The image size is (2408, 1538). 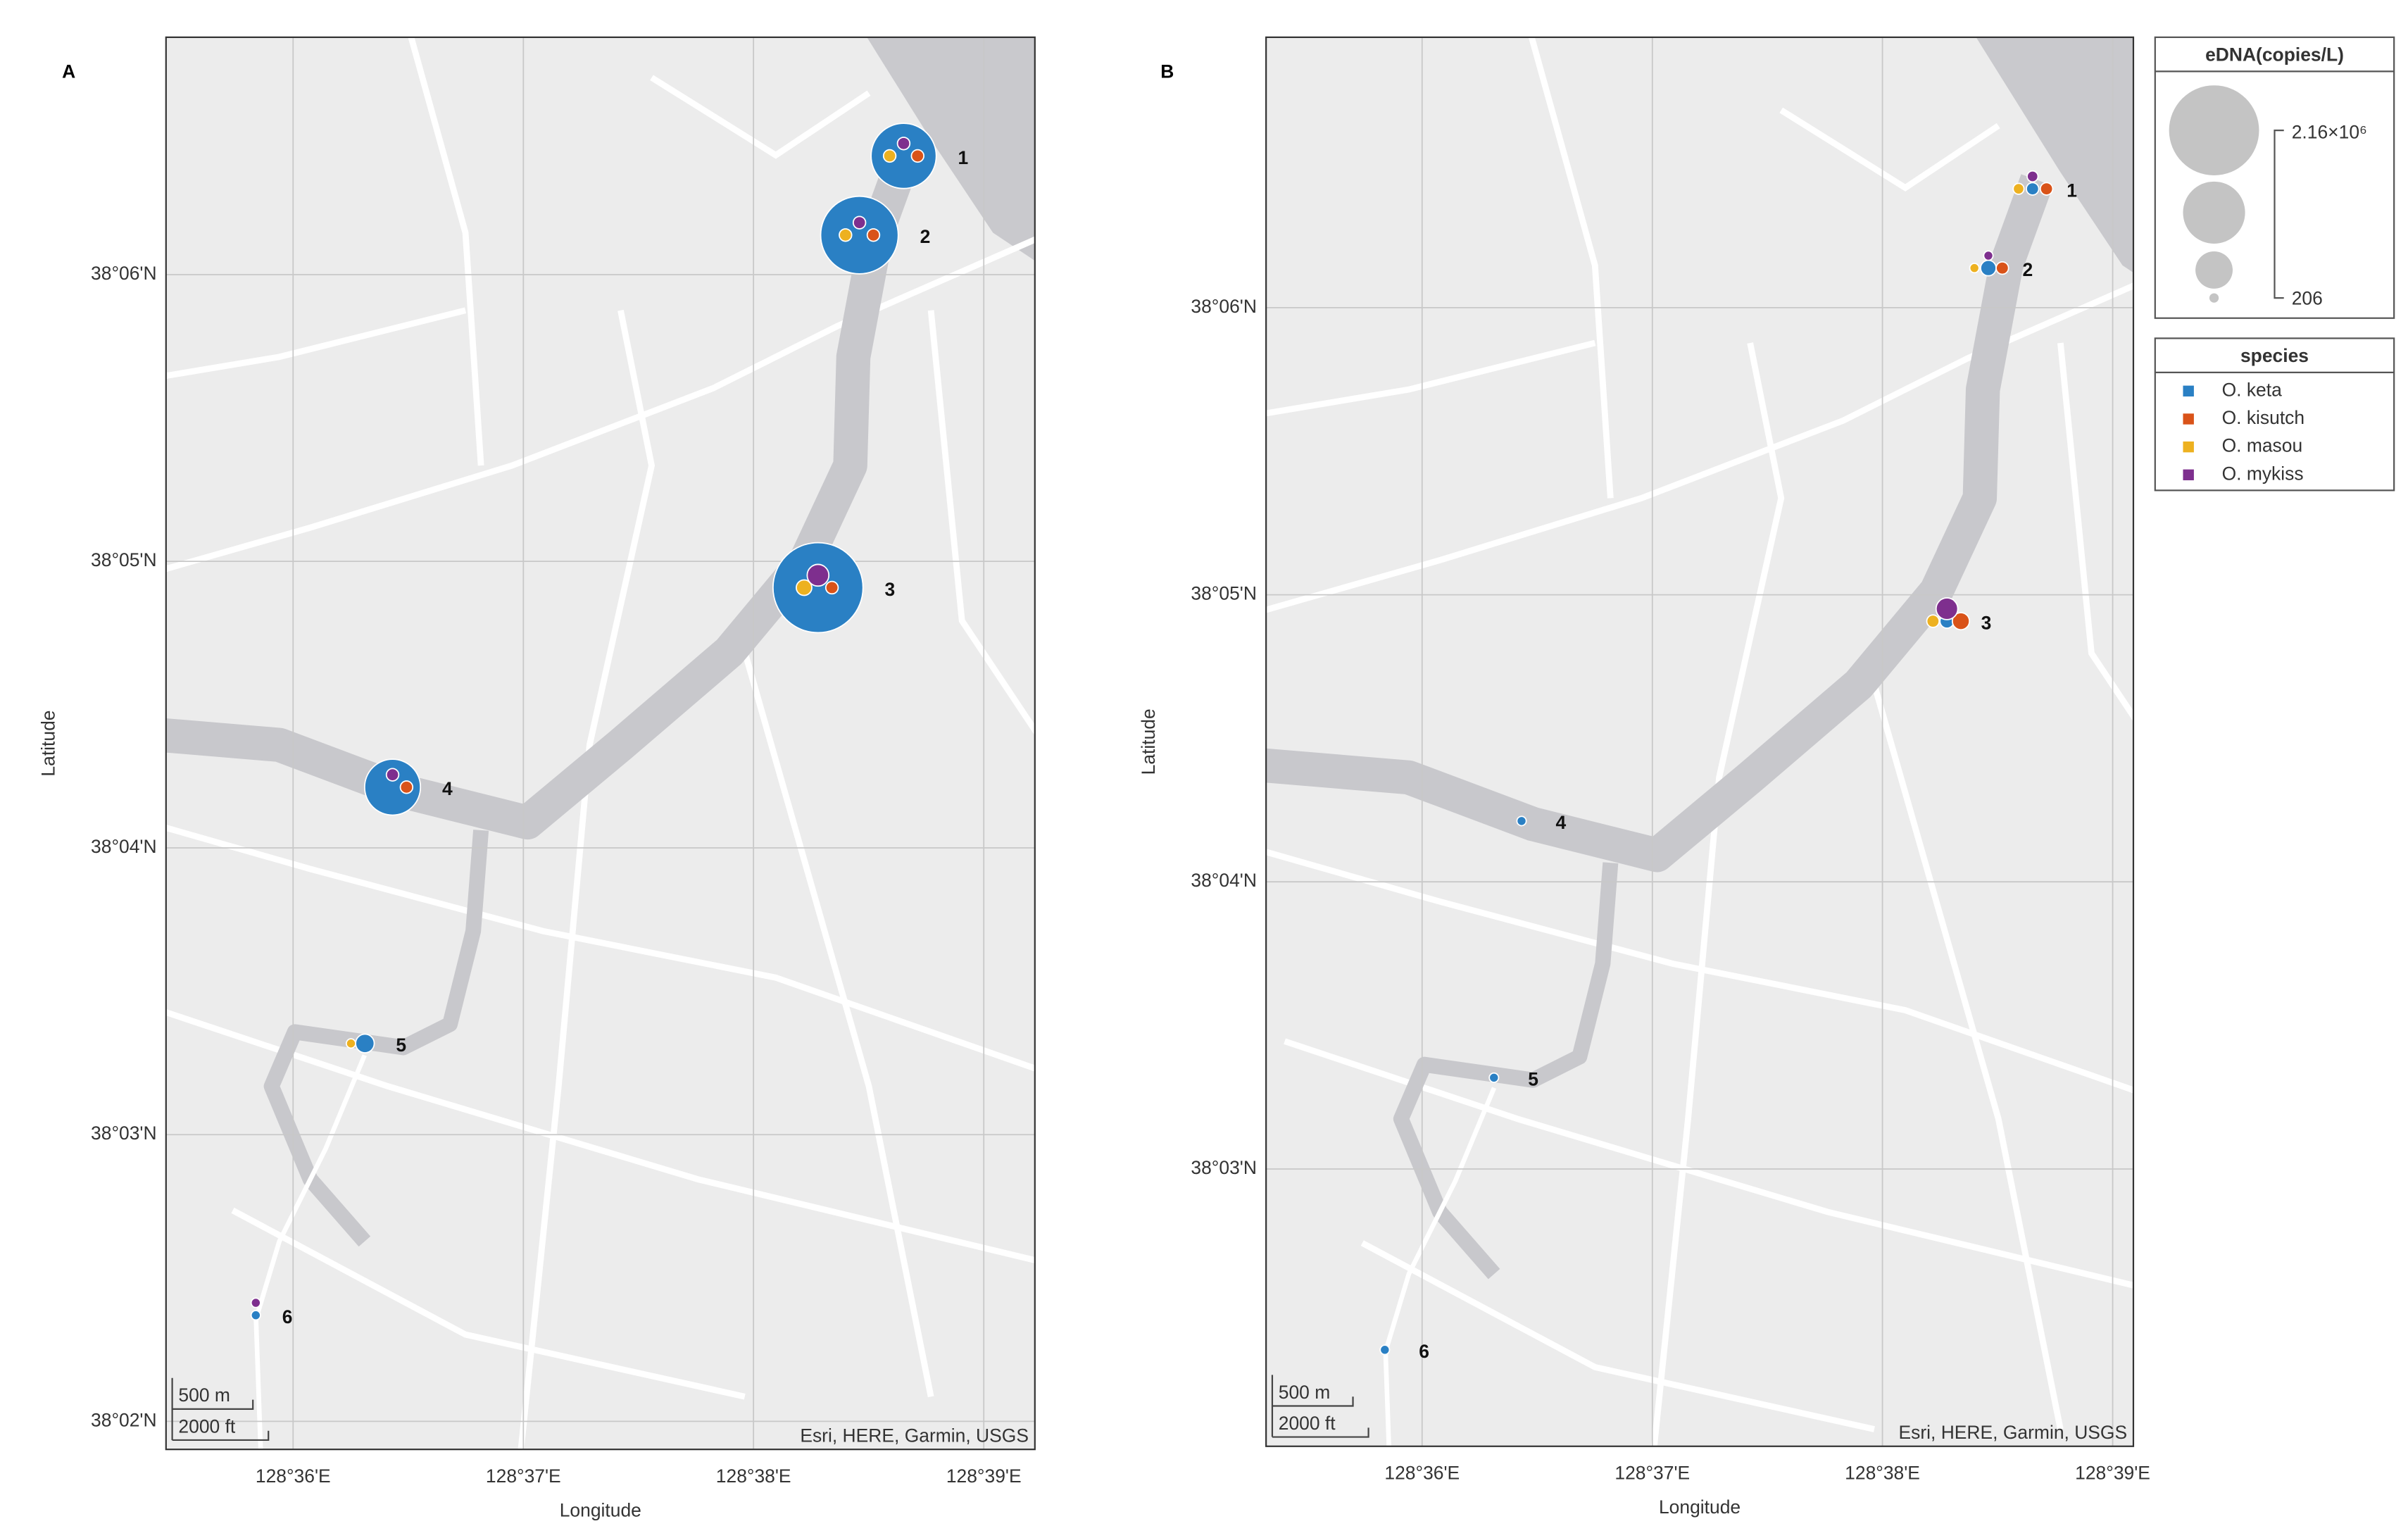 I want to click on legend-max-label: 2.16×10⁶, so click(x=2329, y=132).